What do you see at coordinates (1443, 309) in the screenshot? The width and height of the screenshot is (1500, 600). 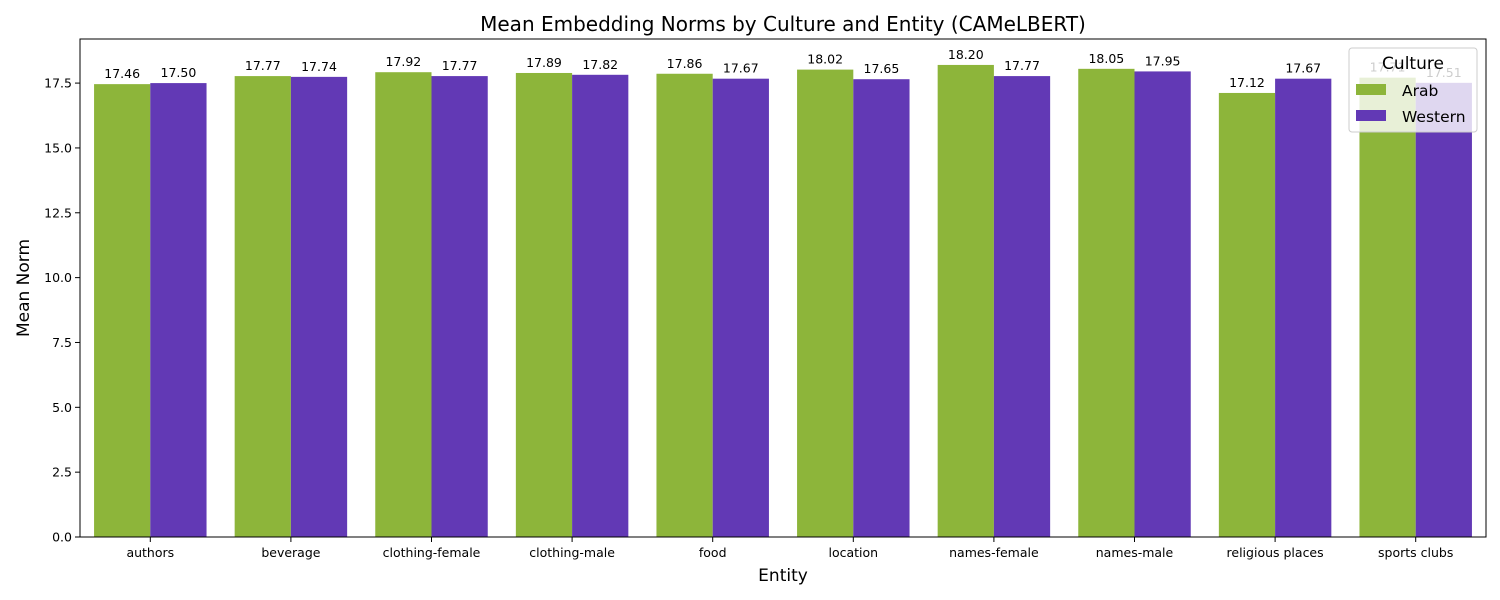 I see `bar-western-sports-clubs` at bounding box center [1443, 309].